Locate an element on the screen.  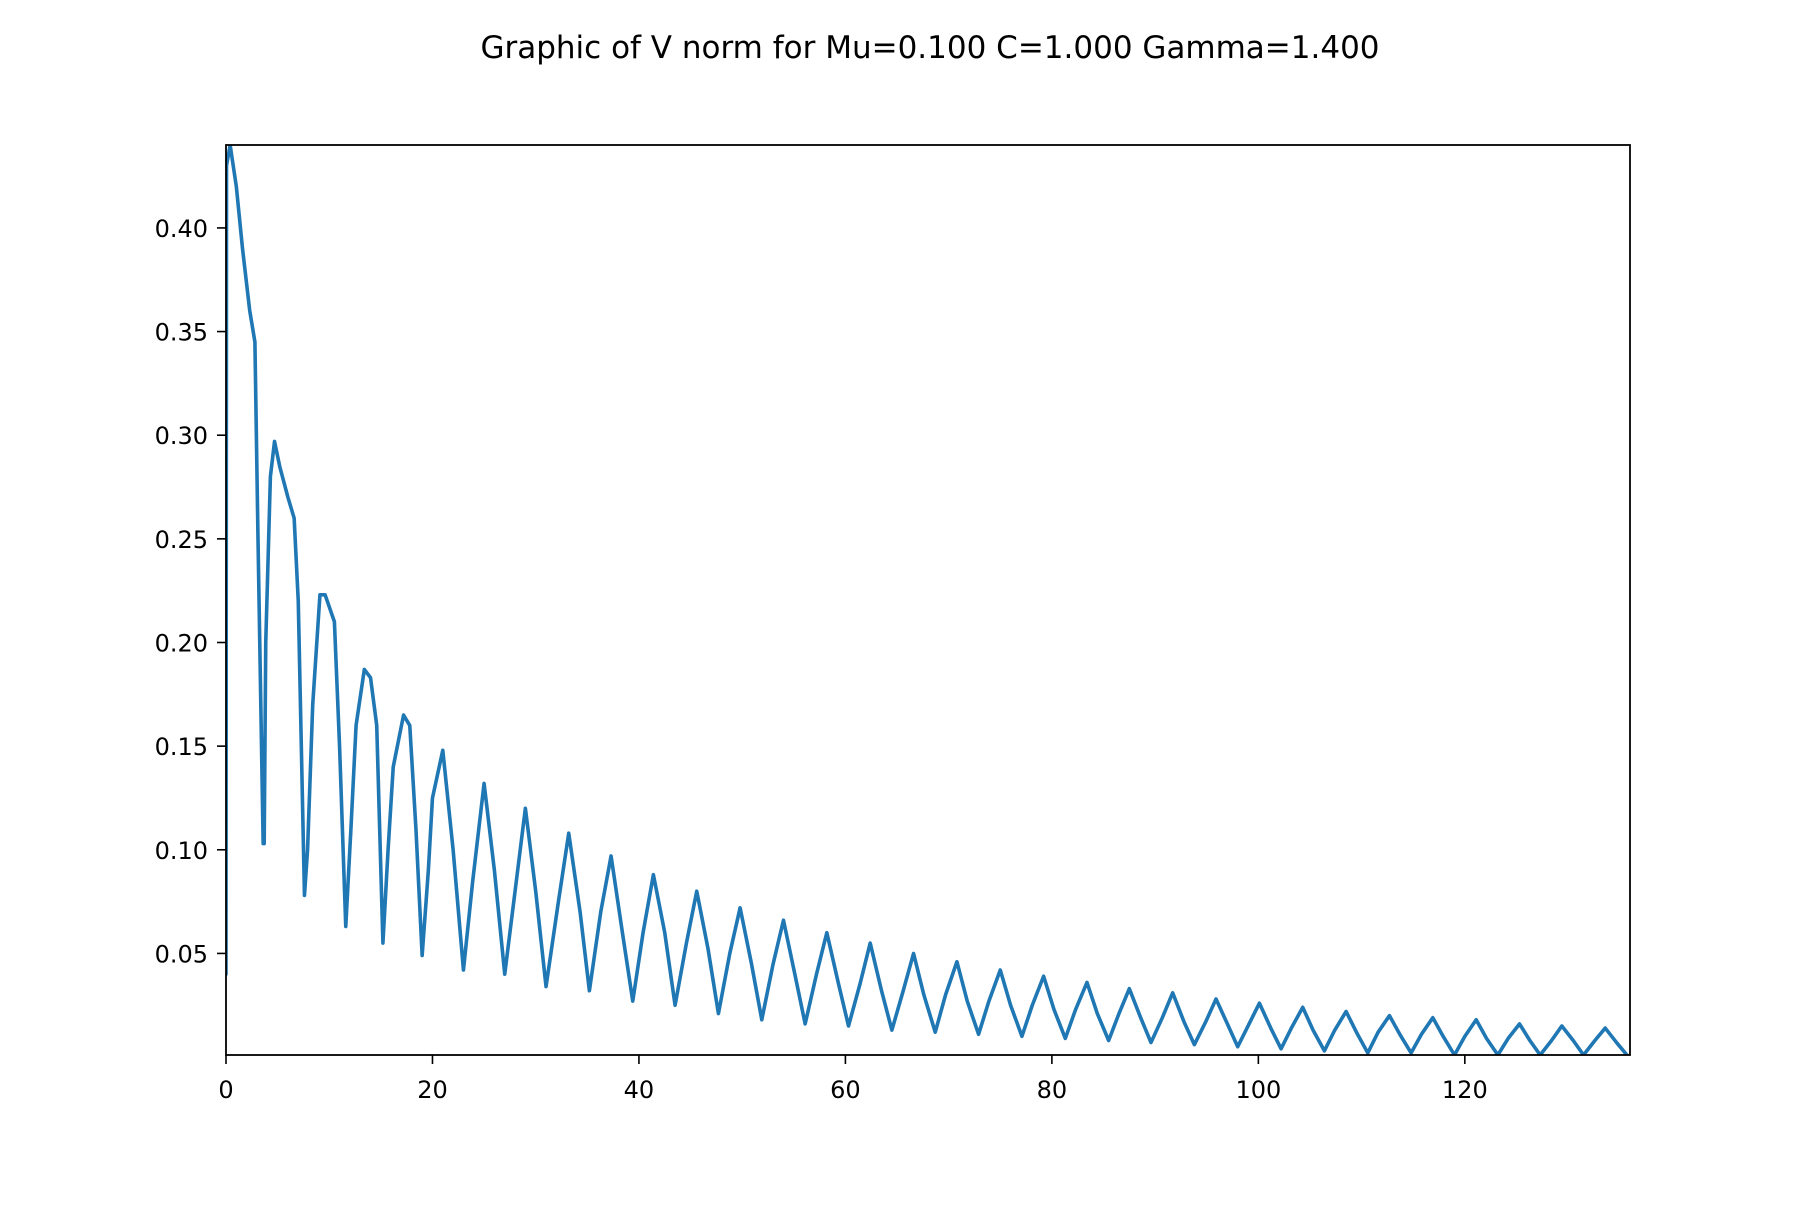
x-tick-label: 60 is located at coordinates (845, 1090).